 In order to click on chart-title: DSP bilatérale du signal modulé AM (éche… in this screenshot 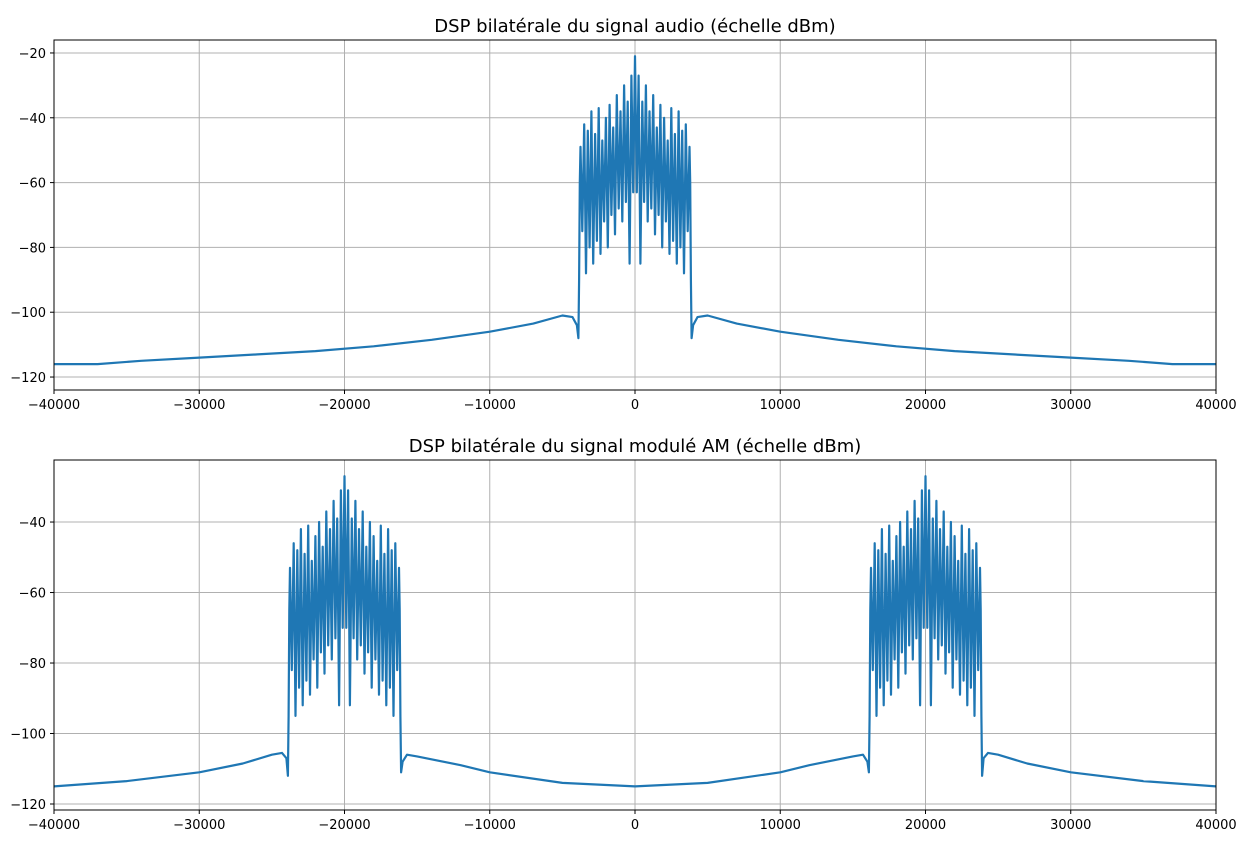, I will do `click(635, 446)`.